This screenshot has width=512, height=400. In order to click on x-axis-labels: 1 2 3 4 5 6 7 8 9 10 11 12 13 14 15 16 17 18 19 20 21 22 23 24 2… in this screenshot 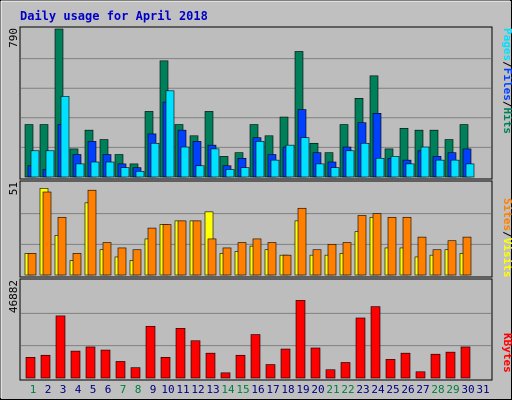, I will do `click(260, 389)`.